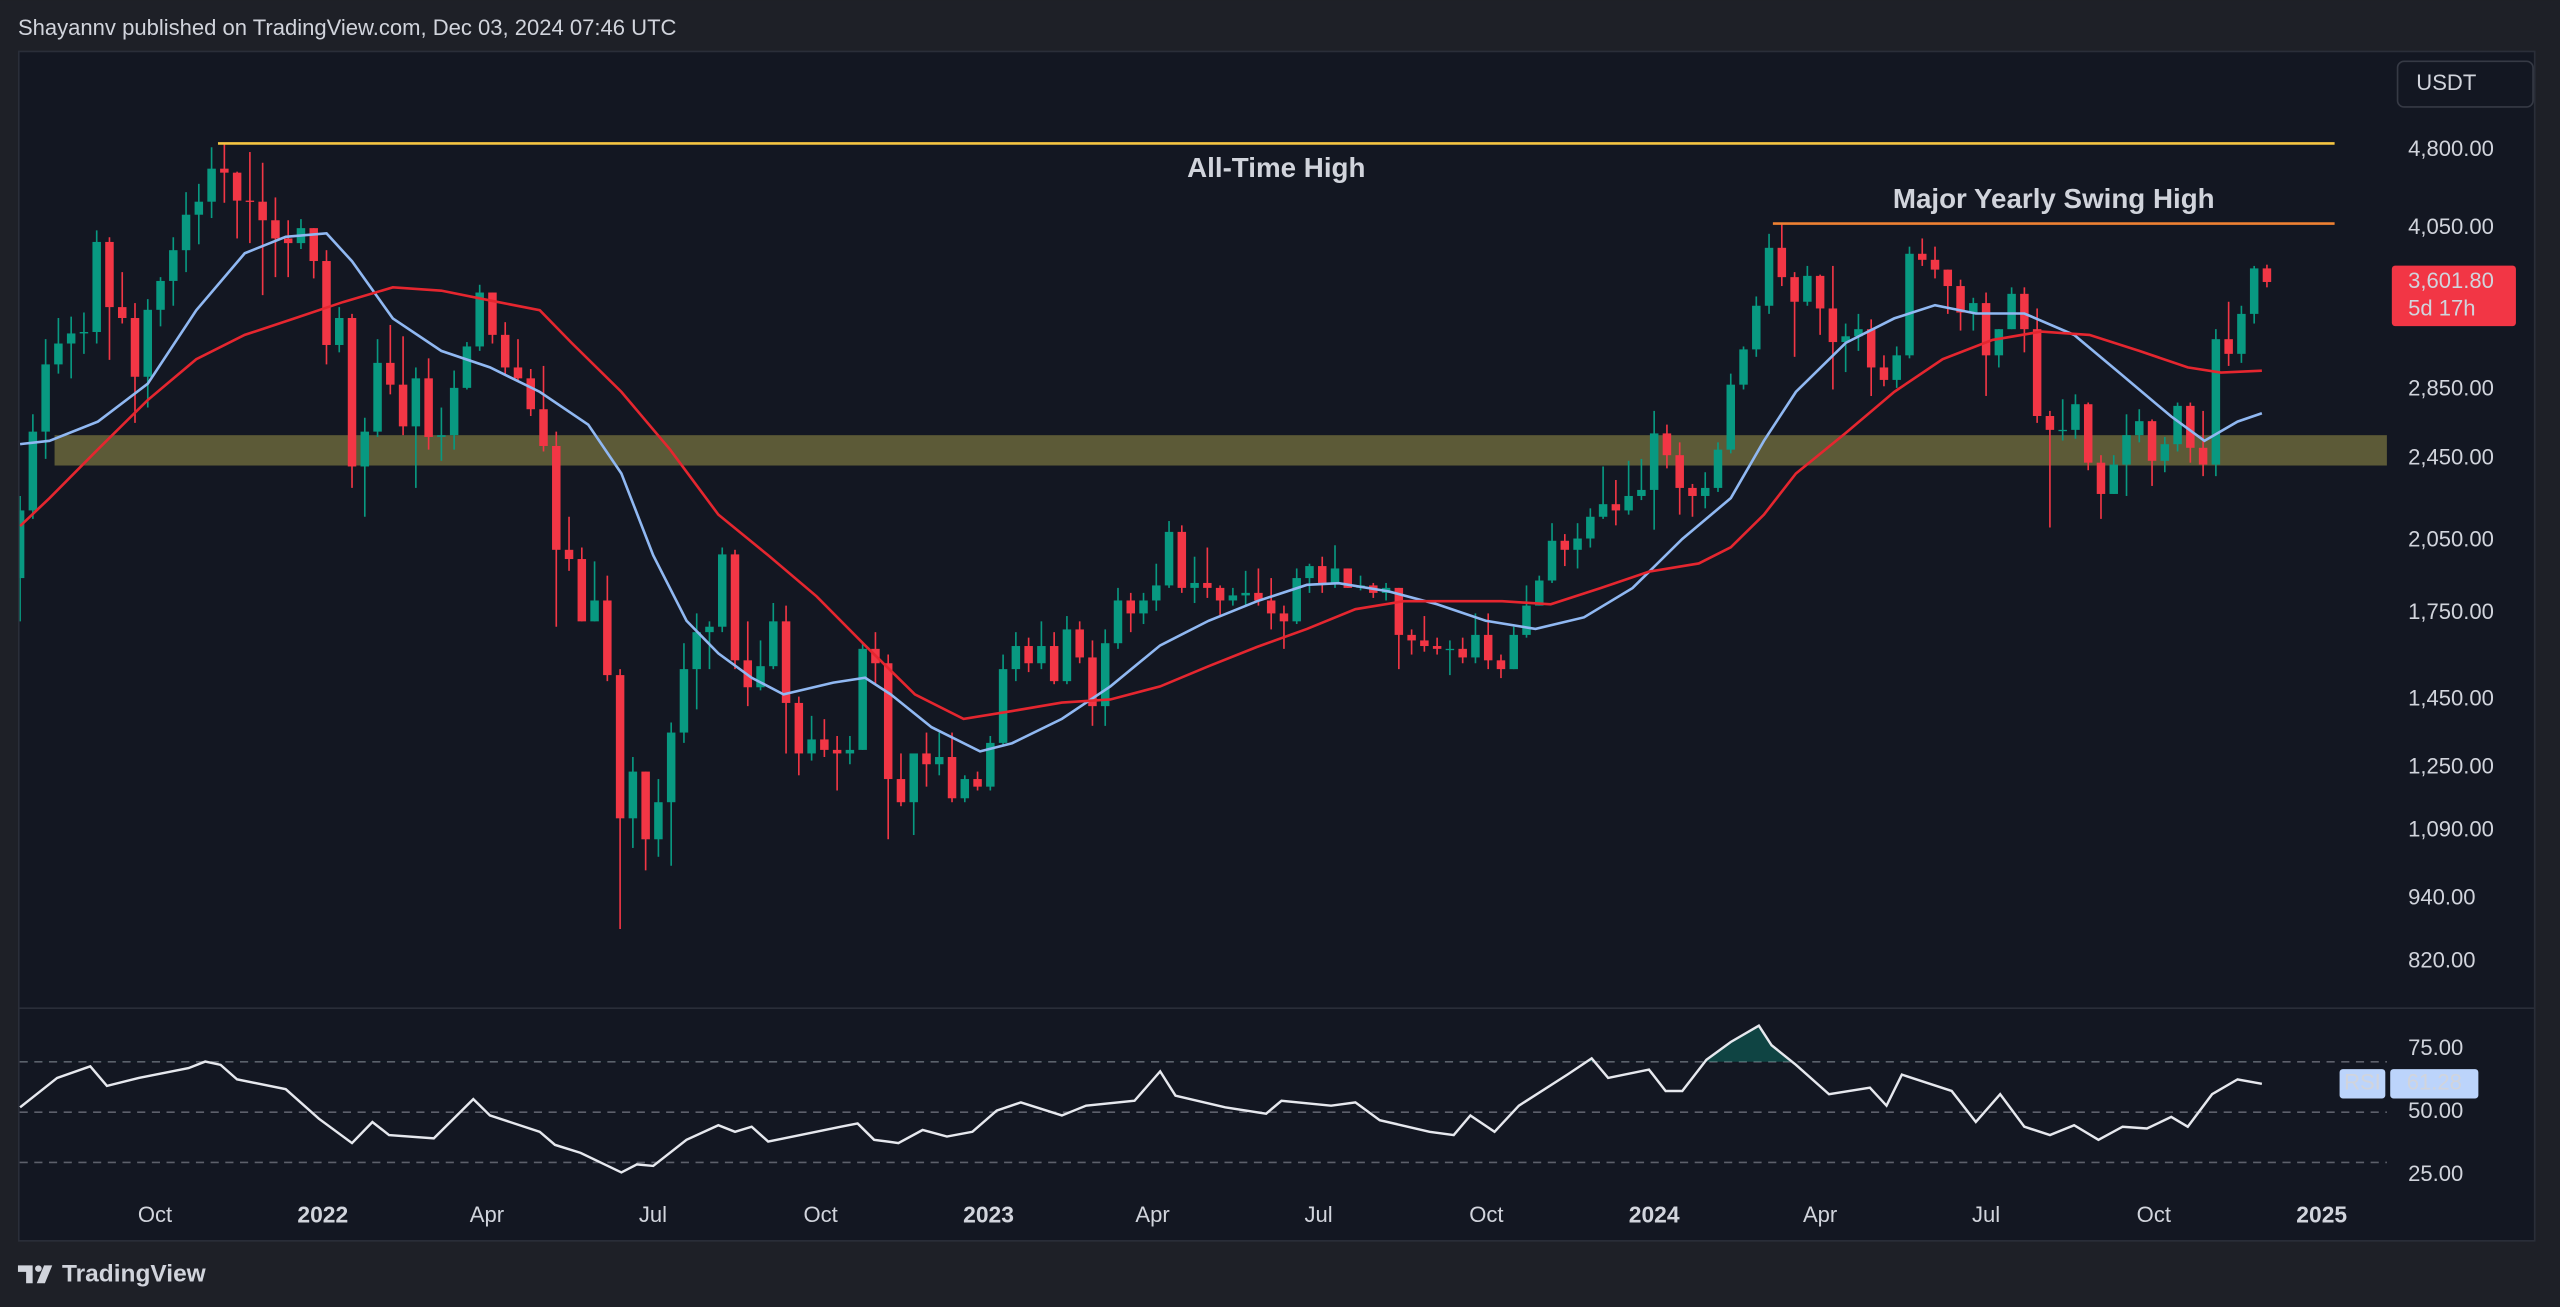 Image resolution: width=2560 pixels, height=1307 pixels. What do you see at coordinates (2441, 959) in the screenshot?
I see `y-tick-label: 820.00` at bounding box center [2441, 959].